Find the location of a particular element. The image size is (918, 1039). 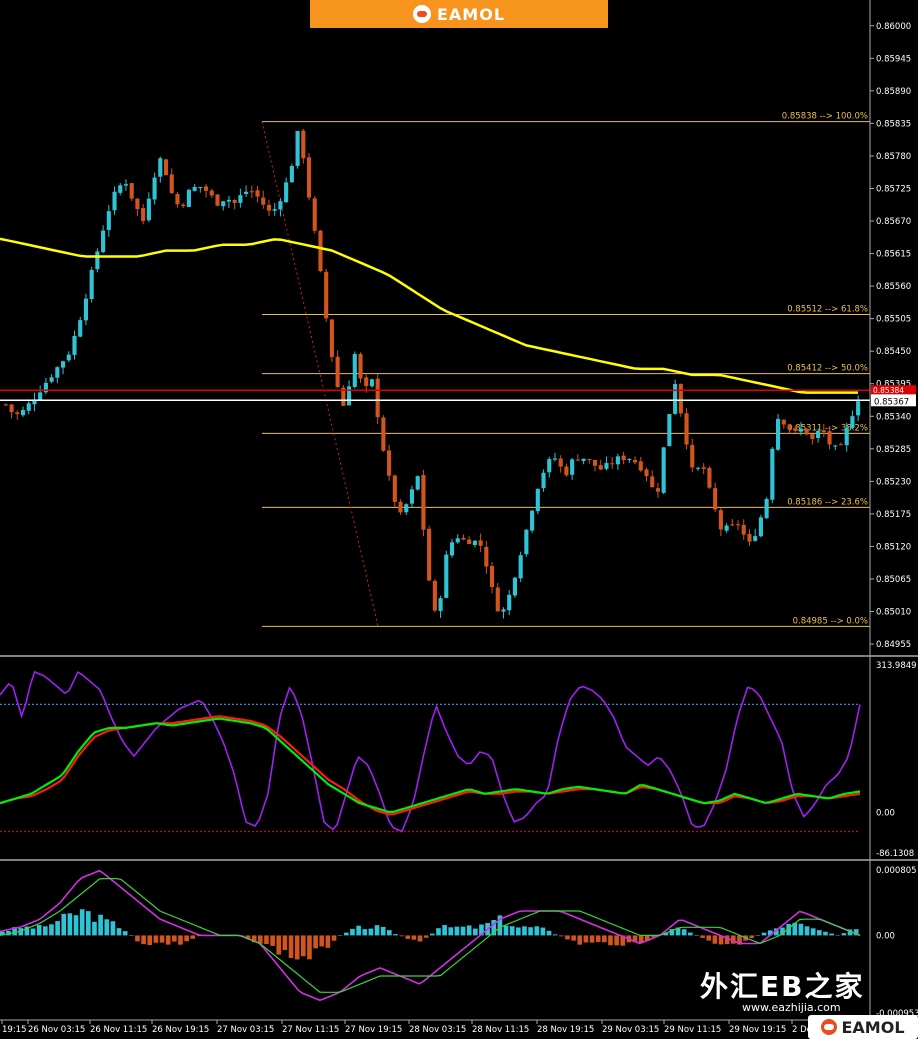

price-tick-label: 0.85725 is located at coordinates (893, 189).